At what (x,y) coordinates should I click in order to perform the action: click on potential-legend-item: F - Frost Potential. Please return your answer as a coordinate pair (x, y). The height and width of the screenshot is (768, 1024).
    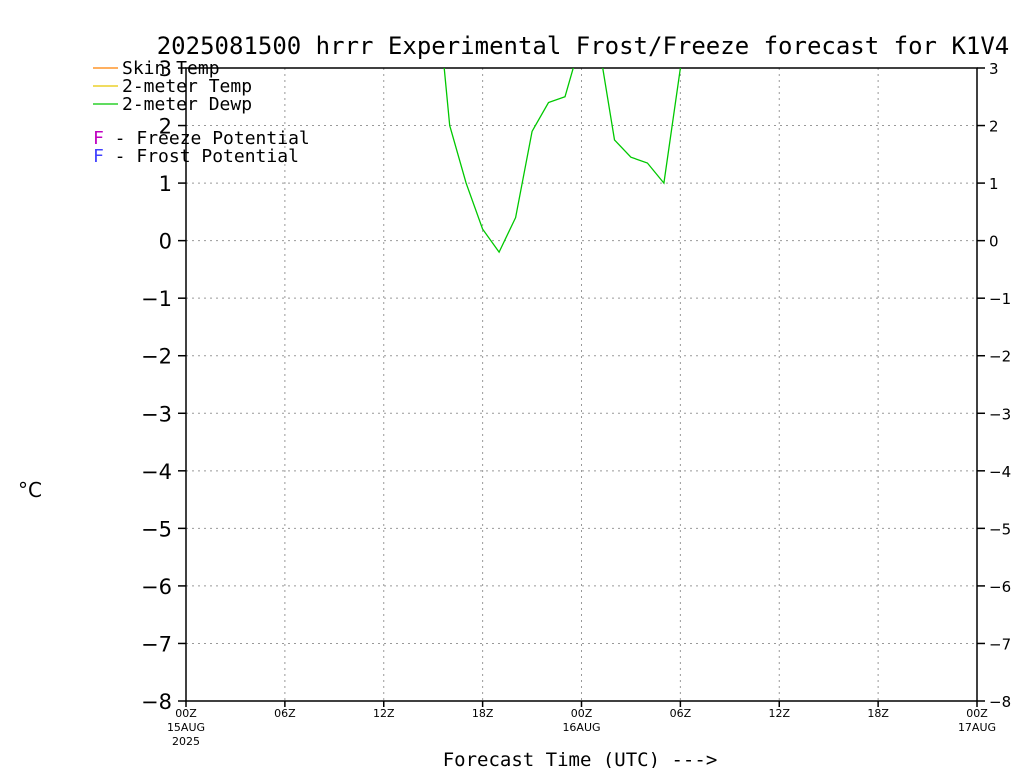
    Looking at the image, I should click on (196, 156).